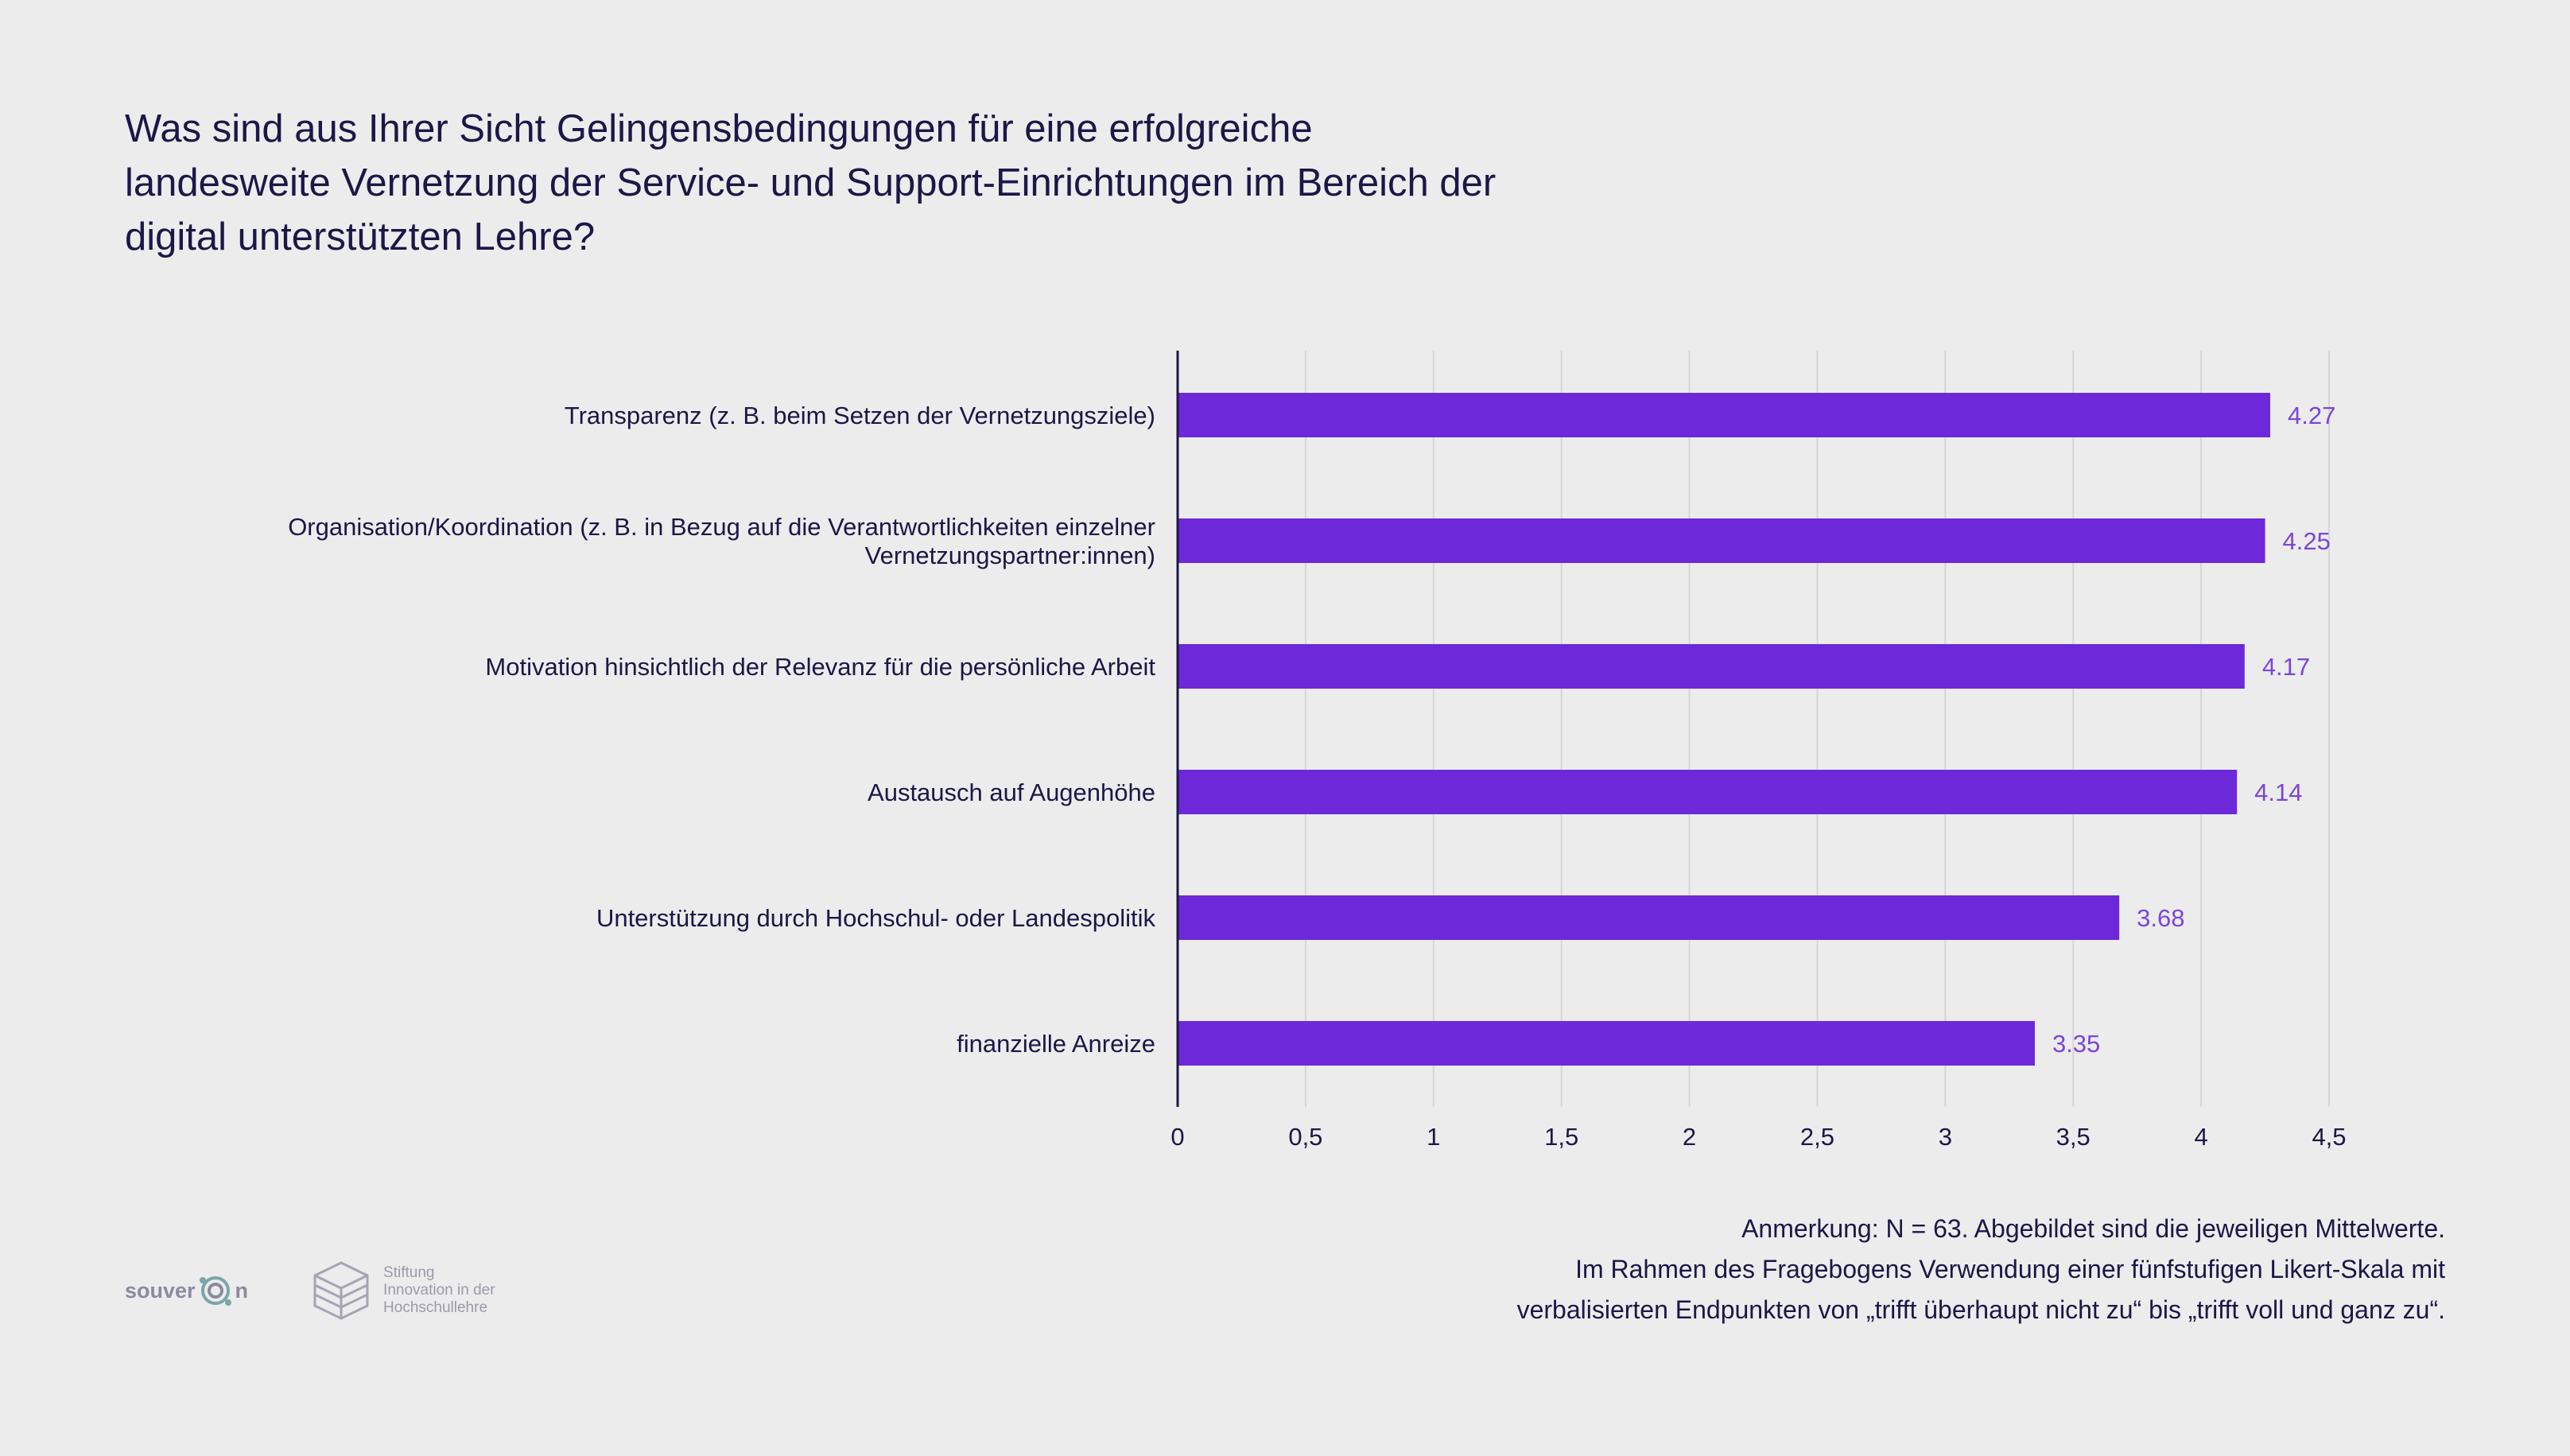 The image size is (2570, 1456). Describe the element at coordinates (2329, 1137) in the screenshot. I see `x-tick-label-9: 4,5` at that location.